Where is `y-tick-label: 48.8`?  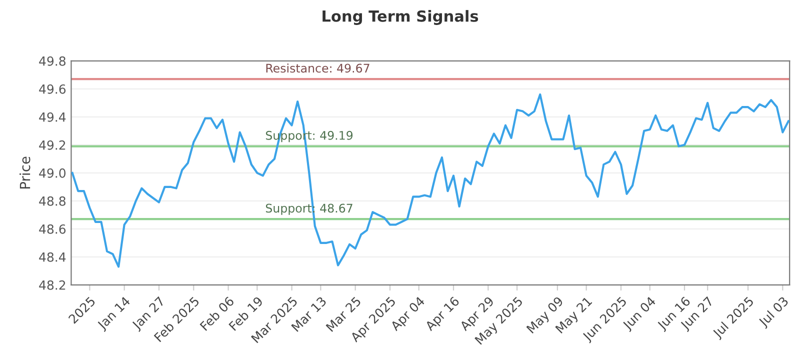
y-tick-label: 48.8 is located at coordinates (52, 201).